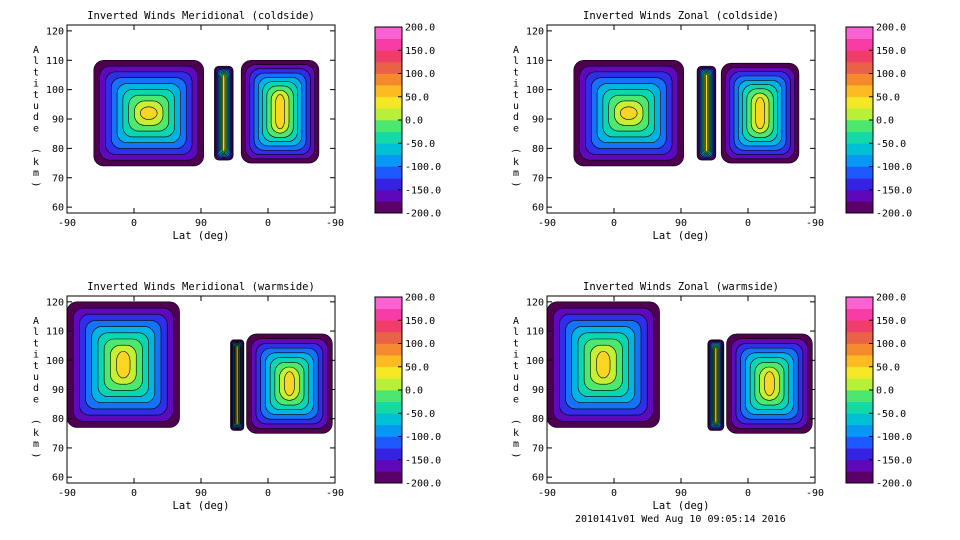  What do you see at coordinates (55, 90) in the screenshot?
I see `y-tick-label: 100` at bounding box center [55, 90].